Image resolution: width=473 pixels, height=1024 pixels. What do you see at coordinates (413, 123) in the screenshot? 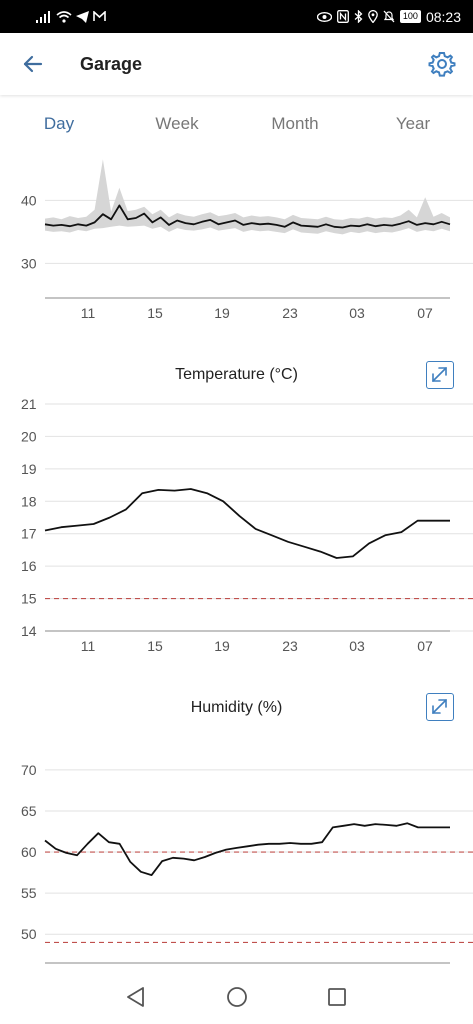
I see `tab-year: Year` at bounding box center [413, 123].